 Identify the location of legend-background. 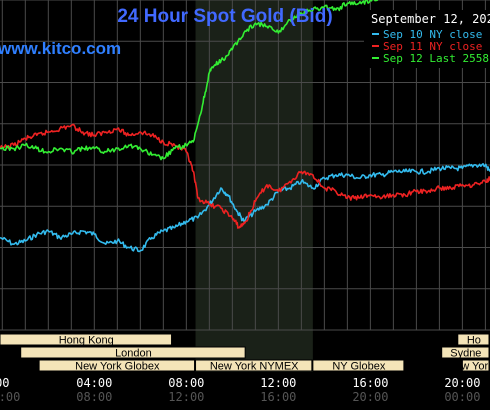
(427, 39).